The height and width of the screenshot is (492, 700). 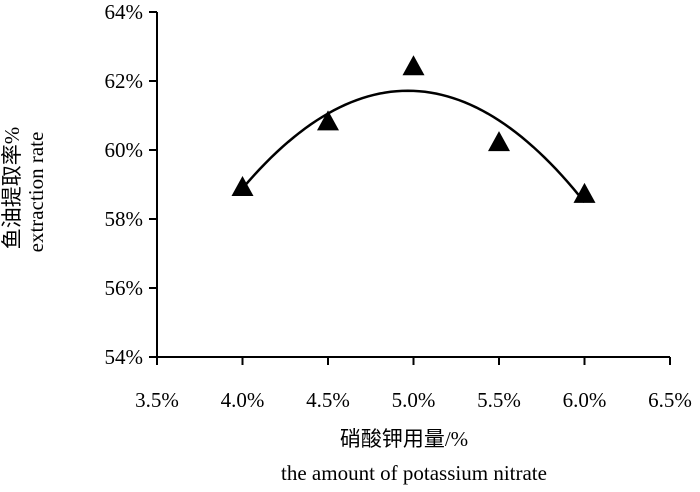 I want to click on x-axis-title-zh: 硝酸钾用量/%, so click(x=404, y=439).